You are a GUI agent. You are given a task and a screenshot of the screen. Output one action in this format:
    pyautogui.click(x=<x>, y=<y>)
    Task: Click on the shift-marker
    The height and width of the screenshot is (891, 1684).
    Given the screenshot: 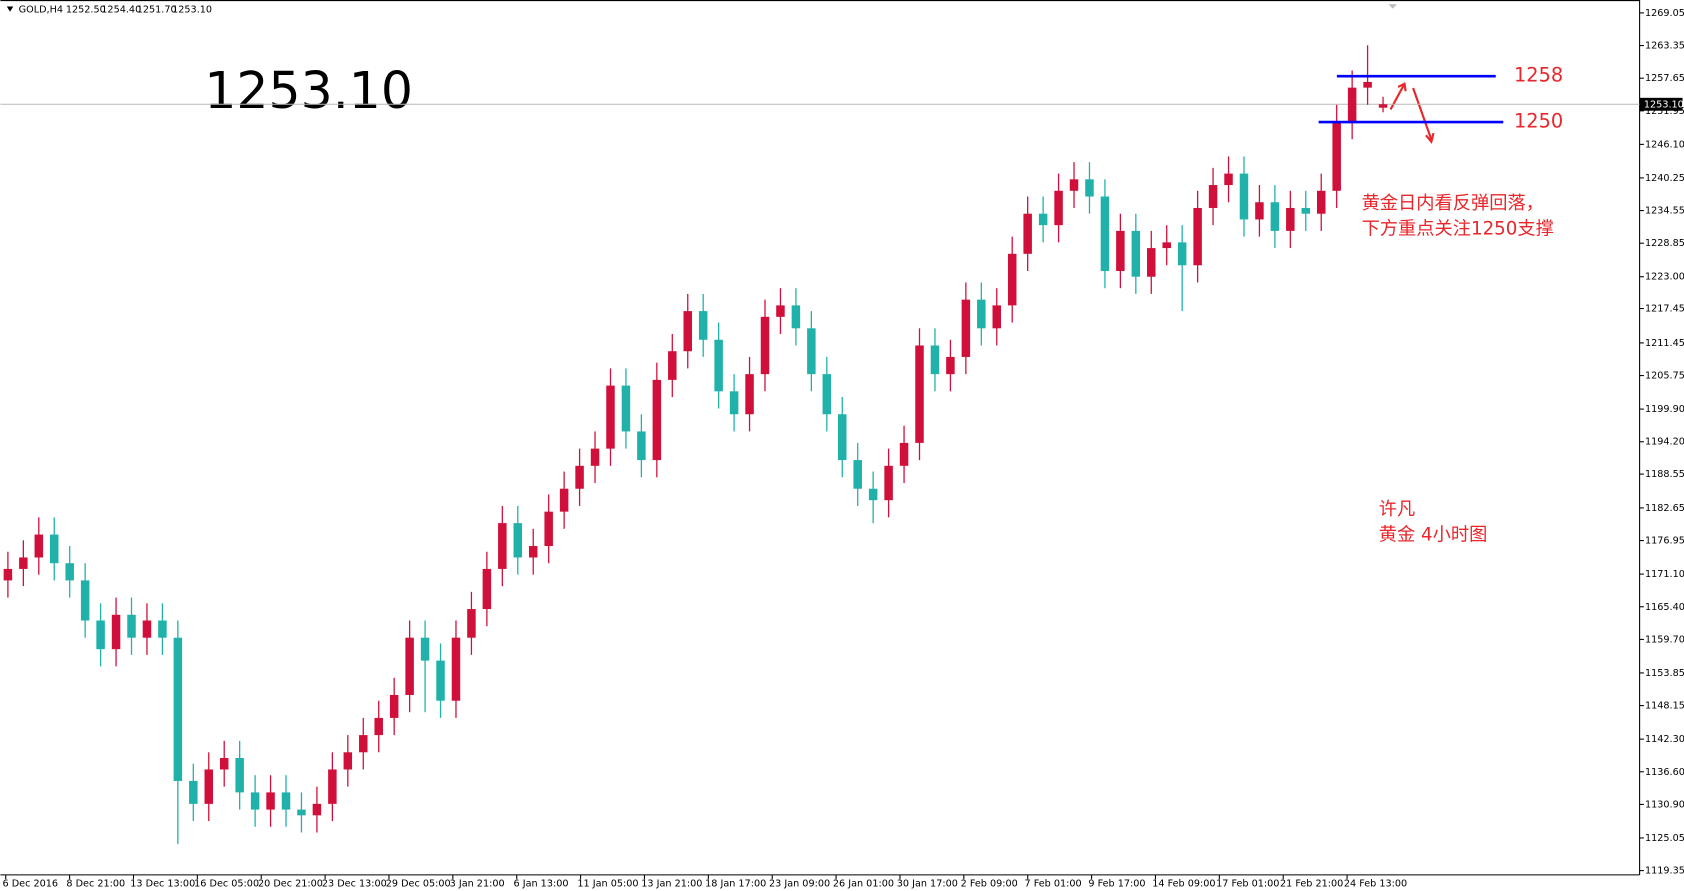 What is the action you would take?
    pyautogui.click(x=1392, y=6)
    